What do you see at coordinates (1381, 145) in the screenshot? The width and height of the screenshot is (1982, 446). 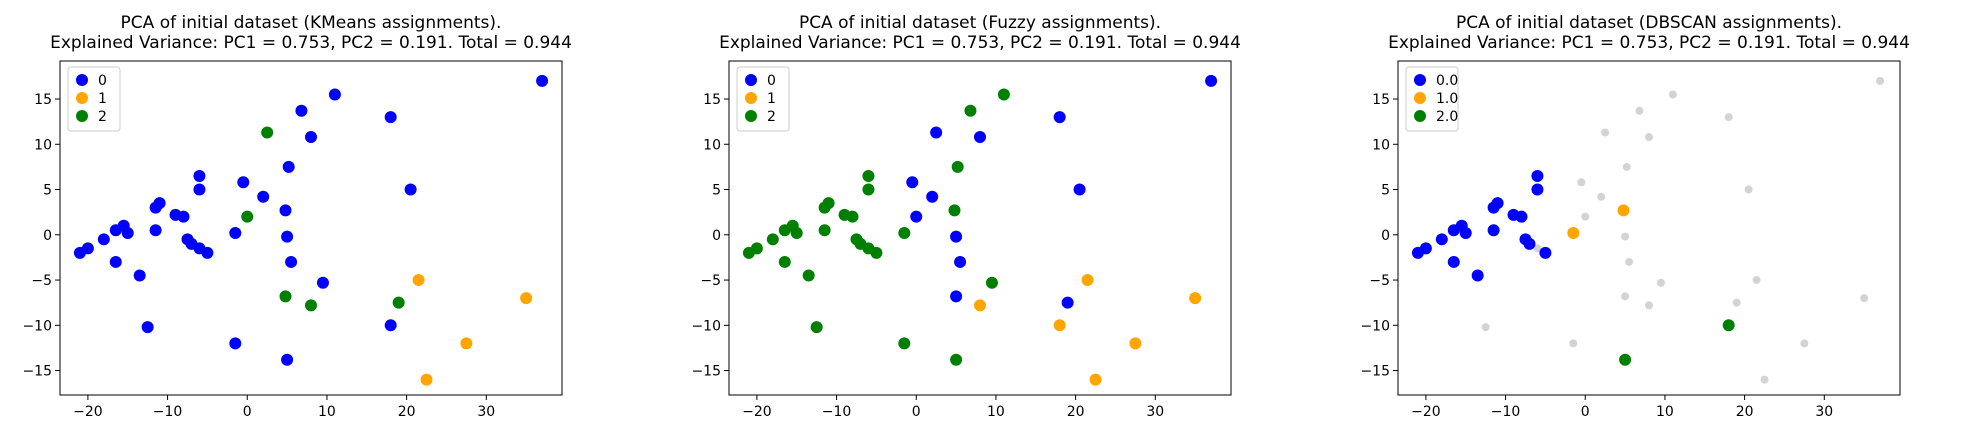 I see `y-tick-label: 10` at bounding box center [1381, 145].